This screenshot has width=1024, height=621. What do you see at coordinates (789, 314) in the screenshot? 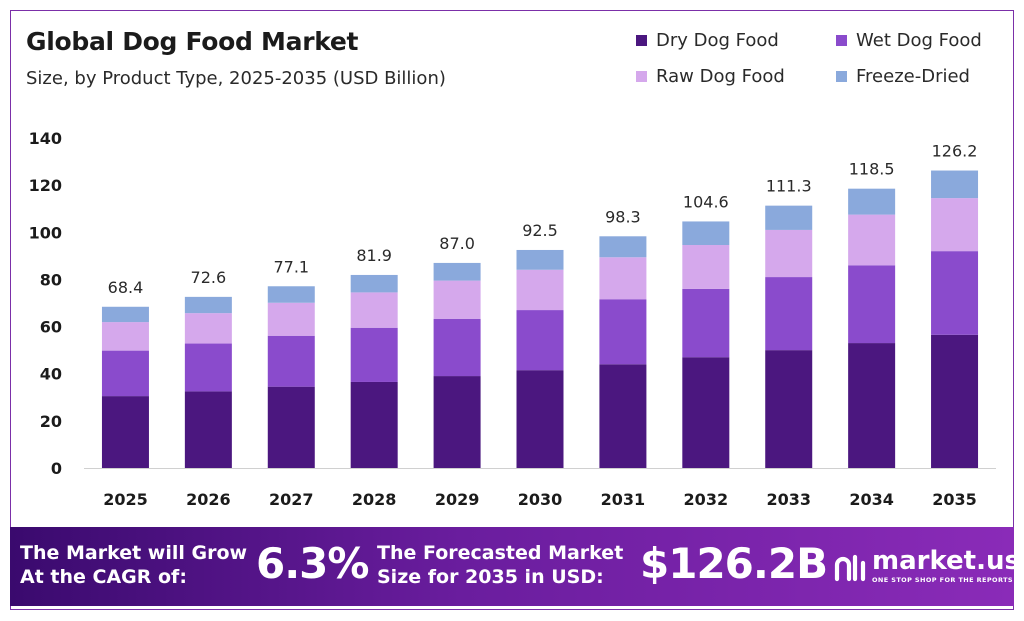
I see `bar-segment-wet-dog-food-2033` at bounding box center [789, 314].